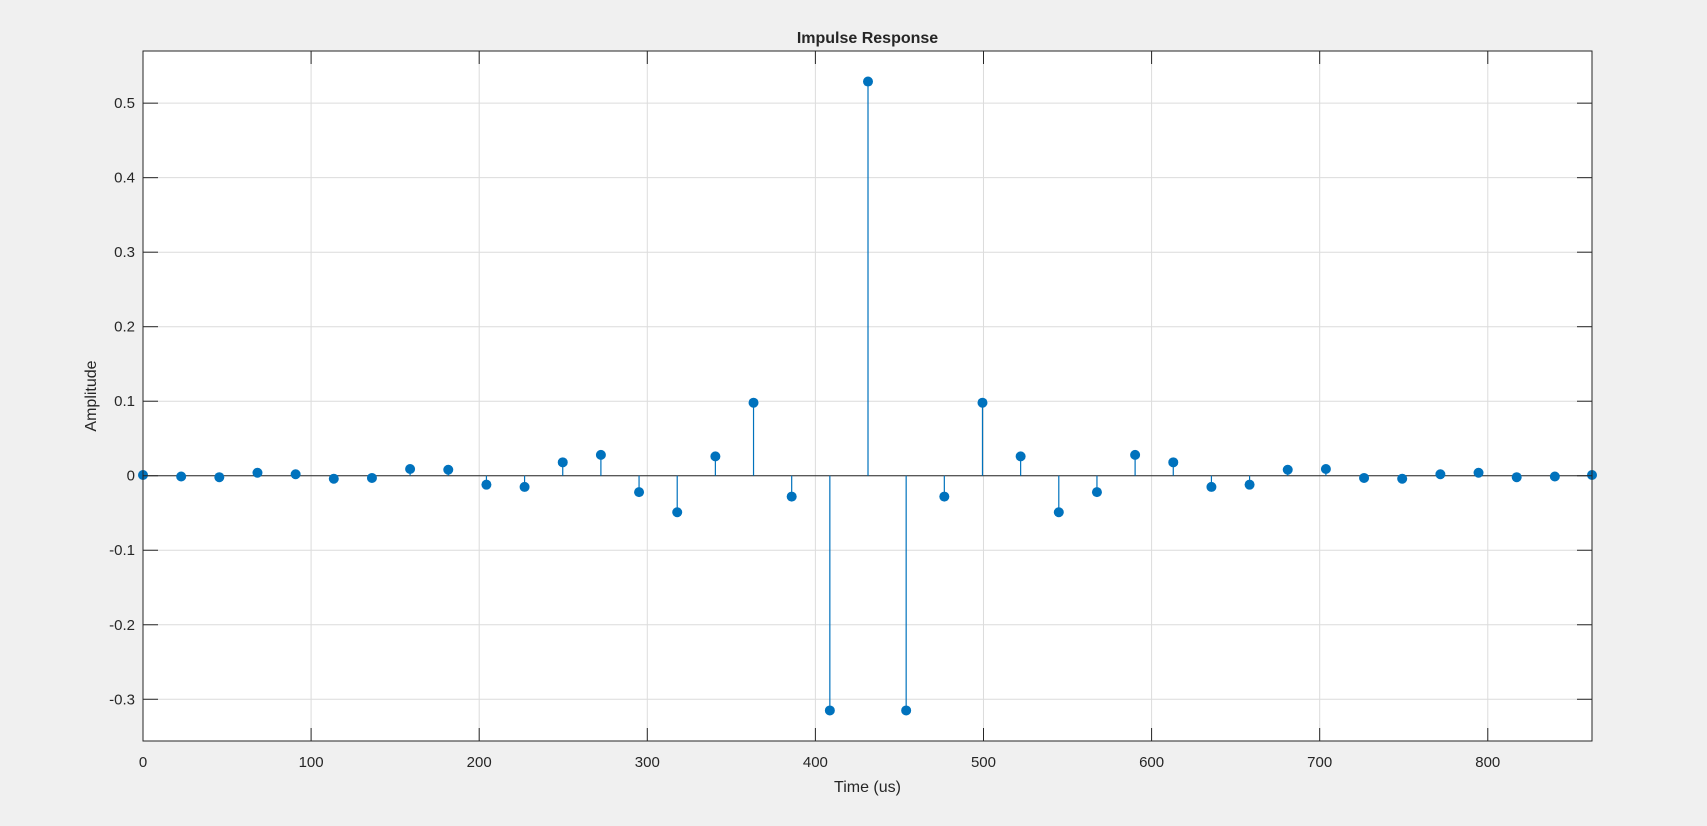 Image resolution: width=1707 pixels, height=826 pixels. I want to click on y-tick-label: 0.2, so click(124, 327).